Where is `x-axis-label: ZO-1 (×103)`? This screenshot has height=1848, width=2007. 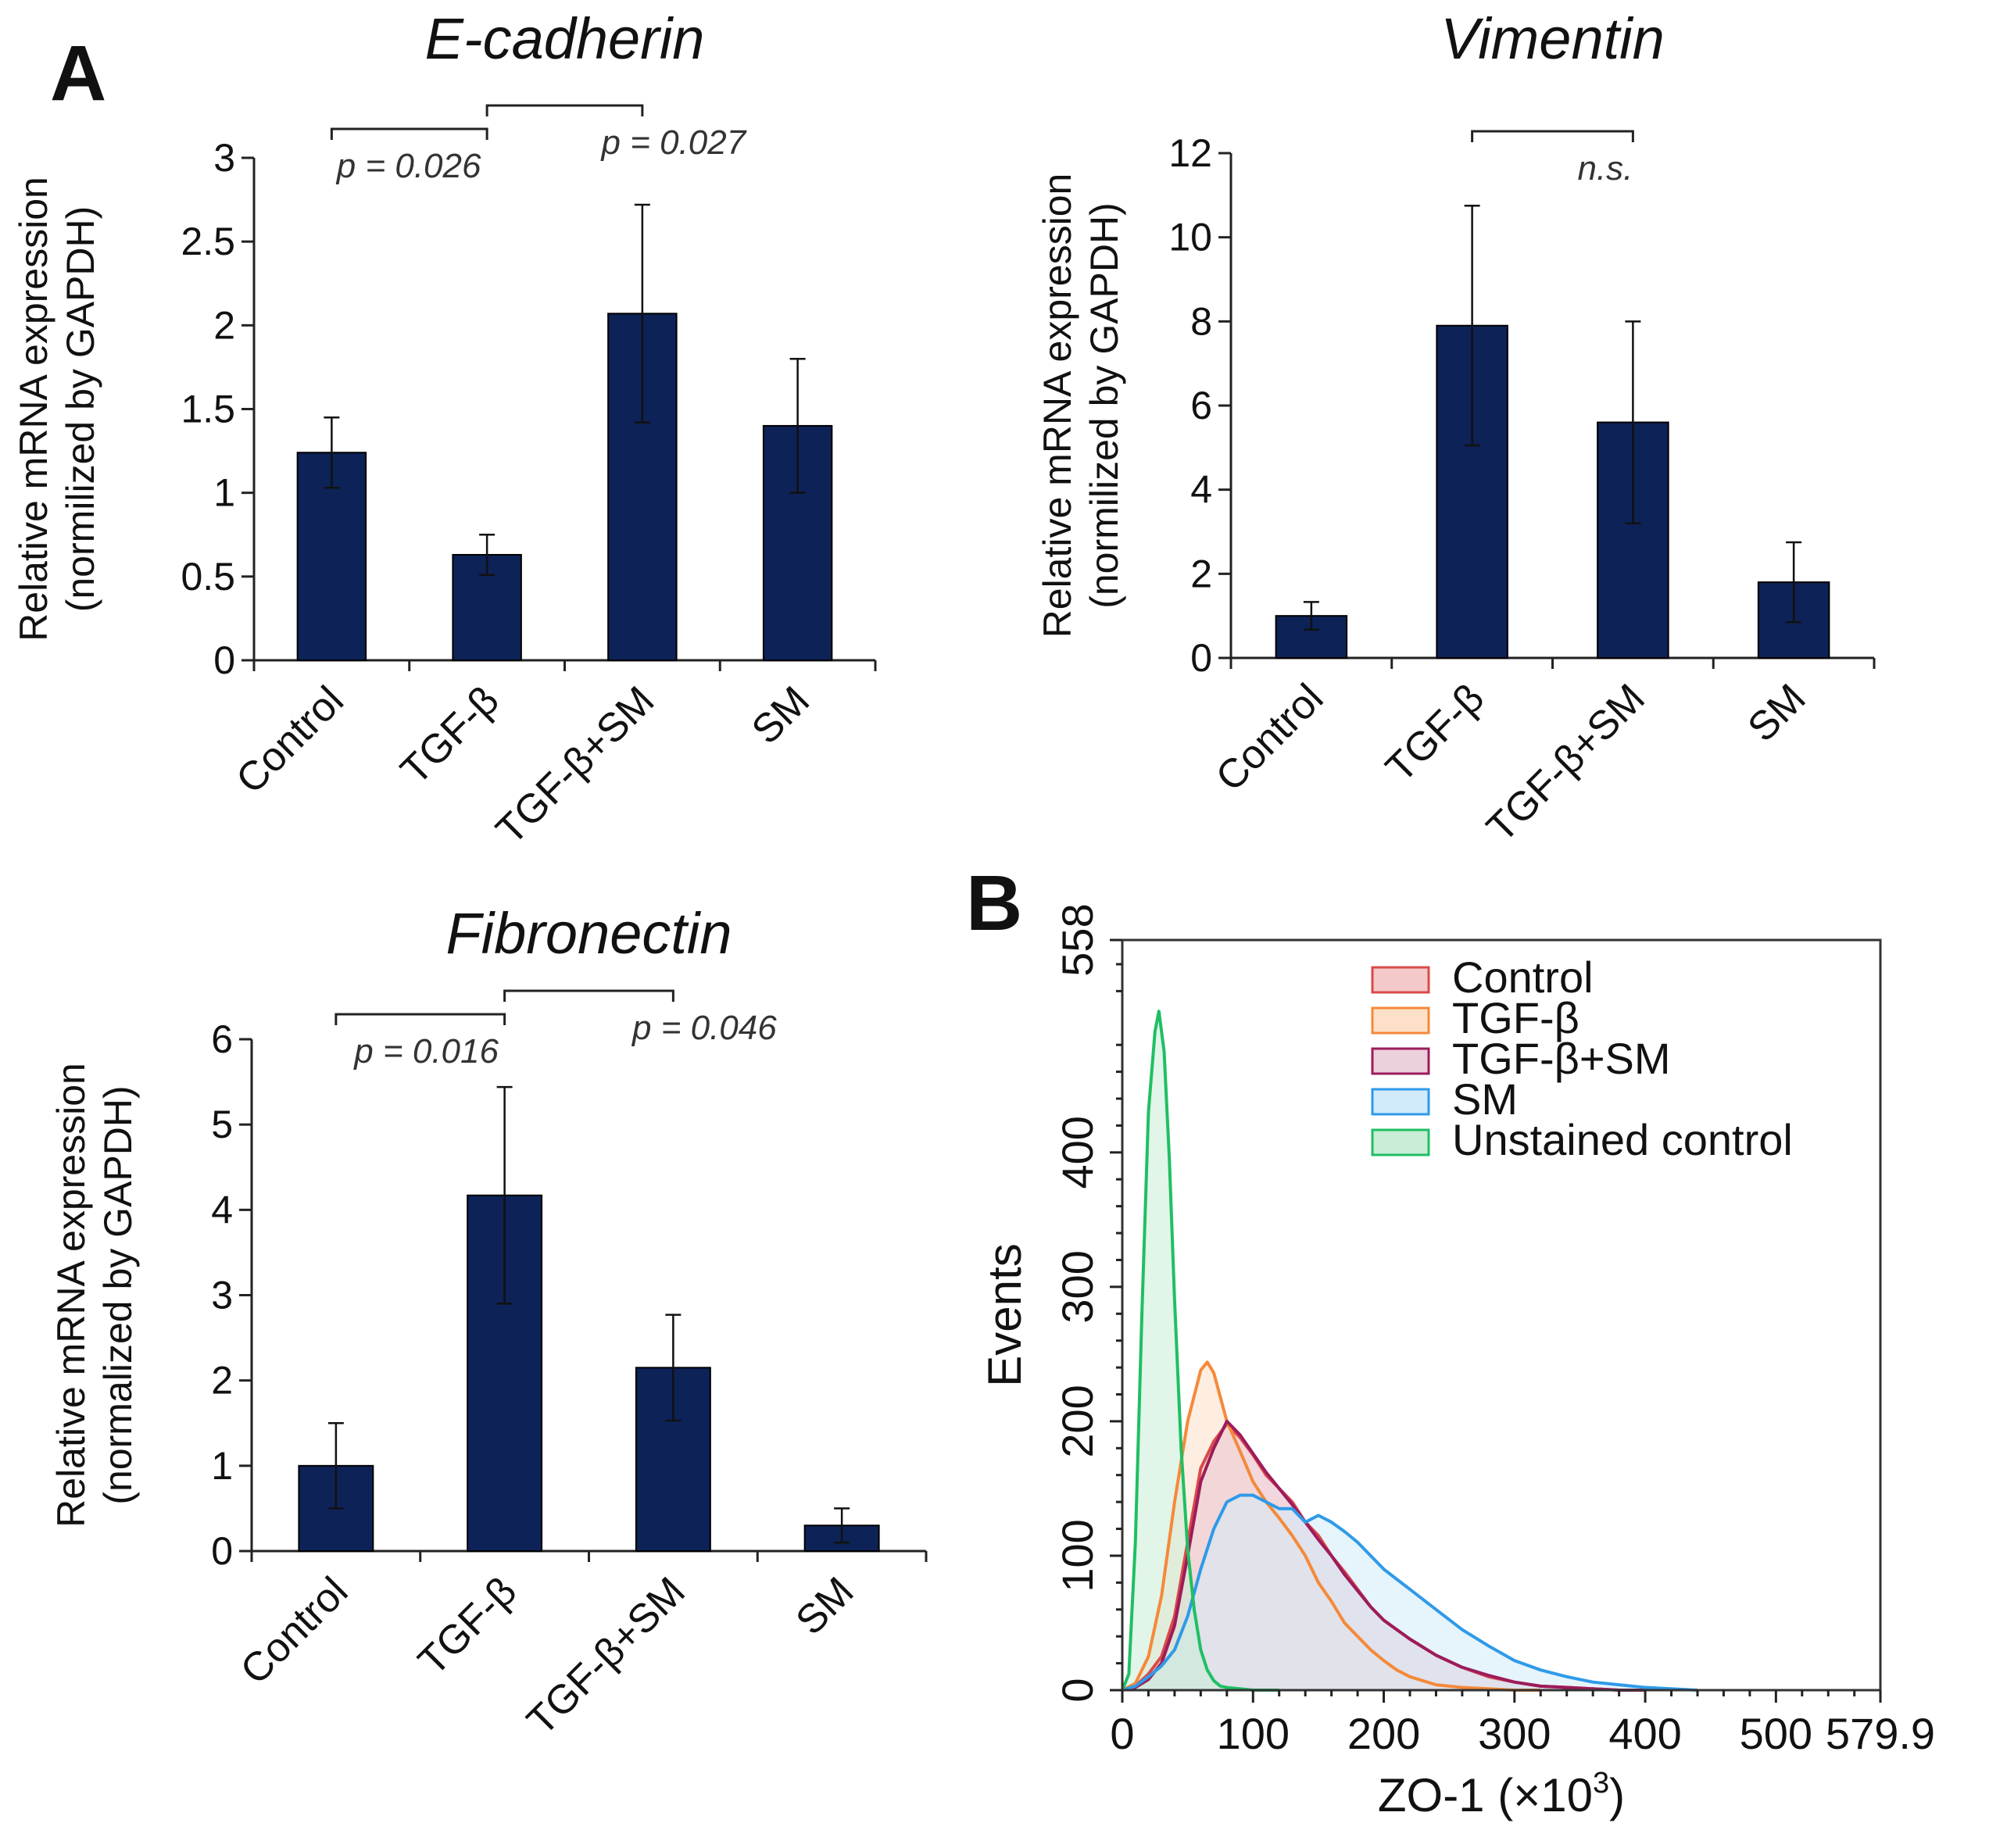
x-axis-label: ZO-1 (×103) is located at coordinates (1501, 1794).